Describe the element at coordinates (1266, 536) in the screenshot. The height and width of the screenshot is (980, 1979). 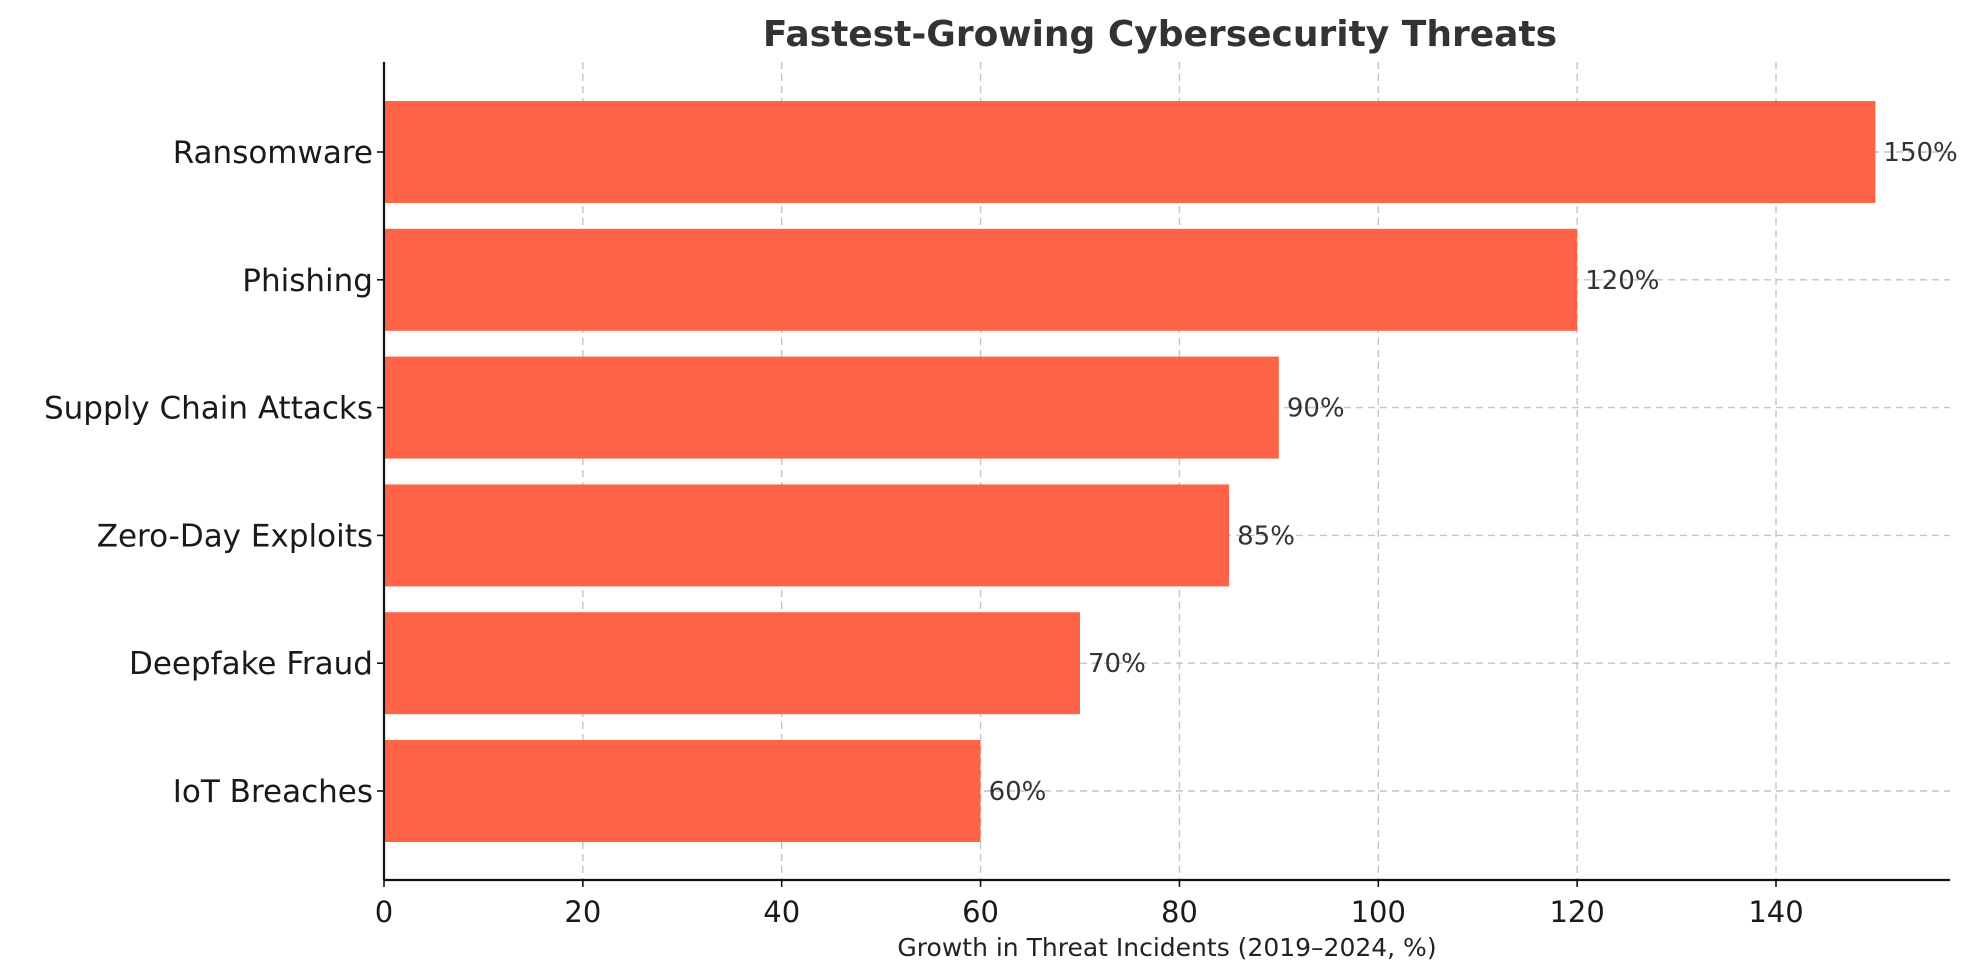
I see `bar-value-label: 85%` at that location.